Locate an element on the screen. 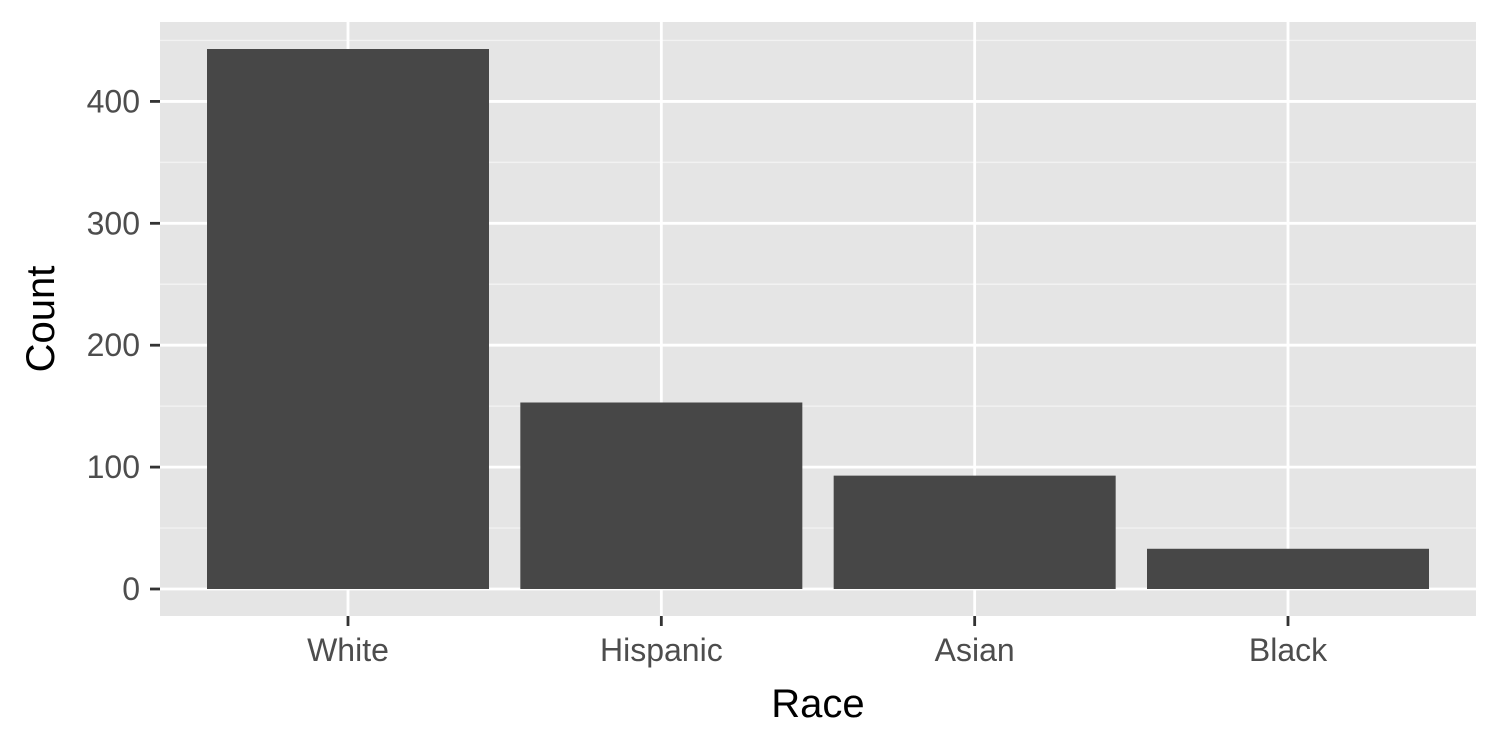  x-tick-label: Asian is located at coordinates (975, 650).